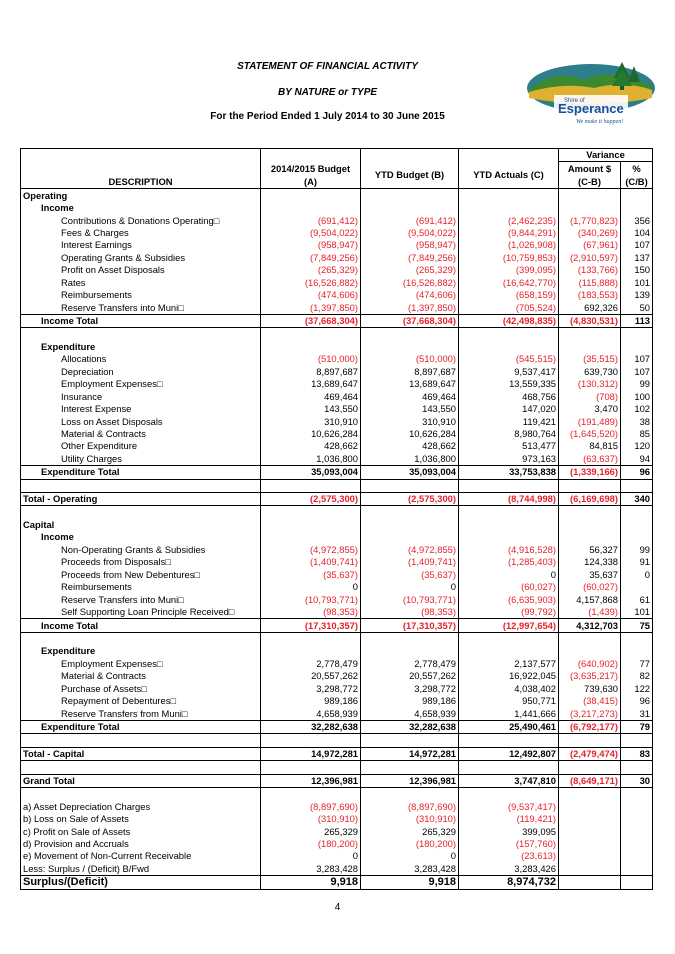 This screenshot has height=954, width=675. I want to click on cell-c: 25,490,461, so click(508, 727).